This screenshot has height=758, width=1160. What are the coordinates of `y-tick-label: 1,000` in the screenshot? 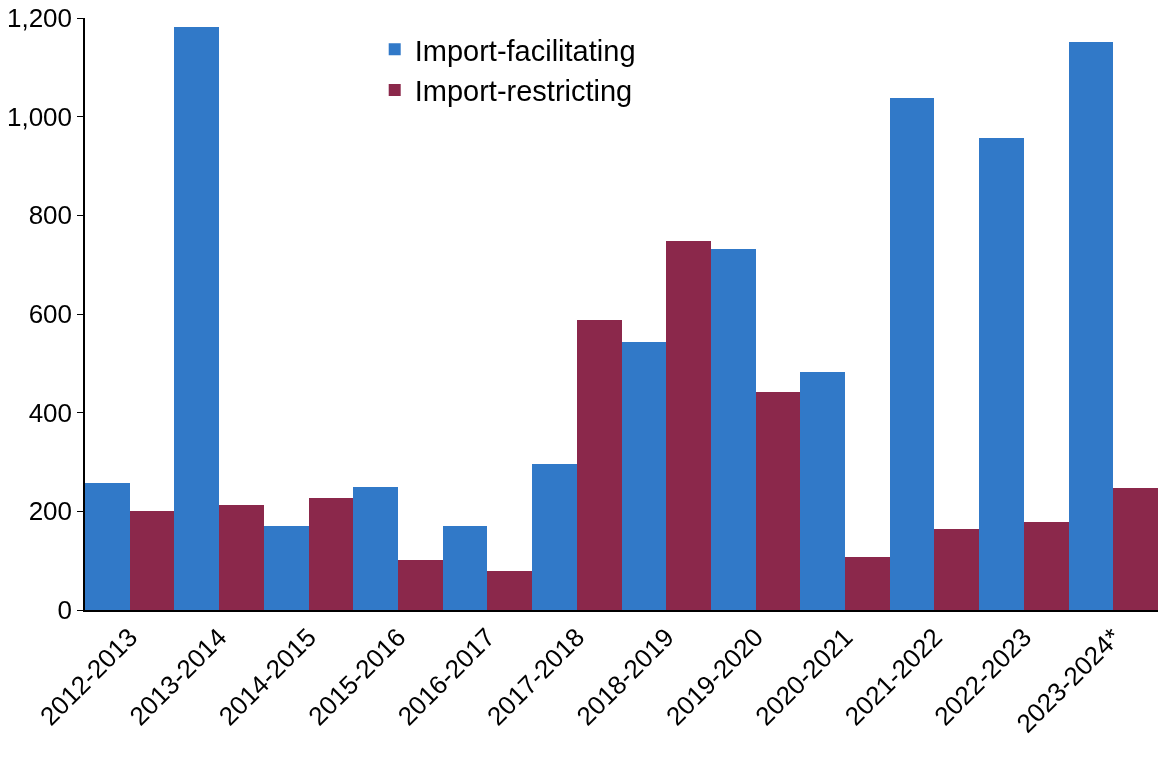 It's located at (39, 116).